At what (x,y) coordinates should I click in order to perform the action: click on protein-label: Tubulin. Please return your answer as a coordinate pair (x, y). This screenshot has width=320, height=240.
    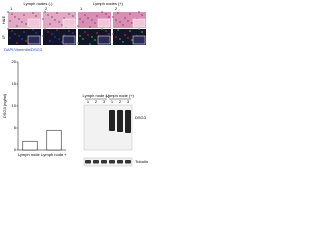
    Looking at the image, I should click on (141, 161).